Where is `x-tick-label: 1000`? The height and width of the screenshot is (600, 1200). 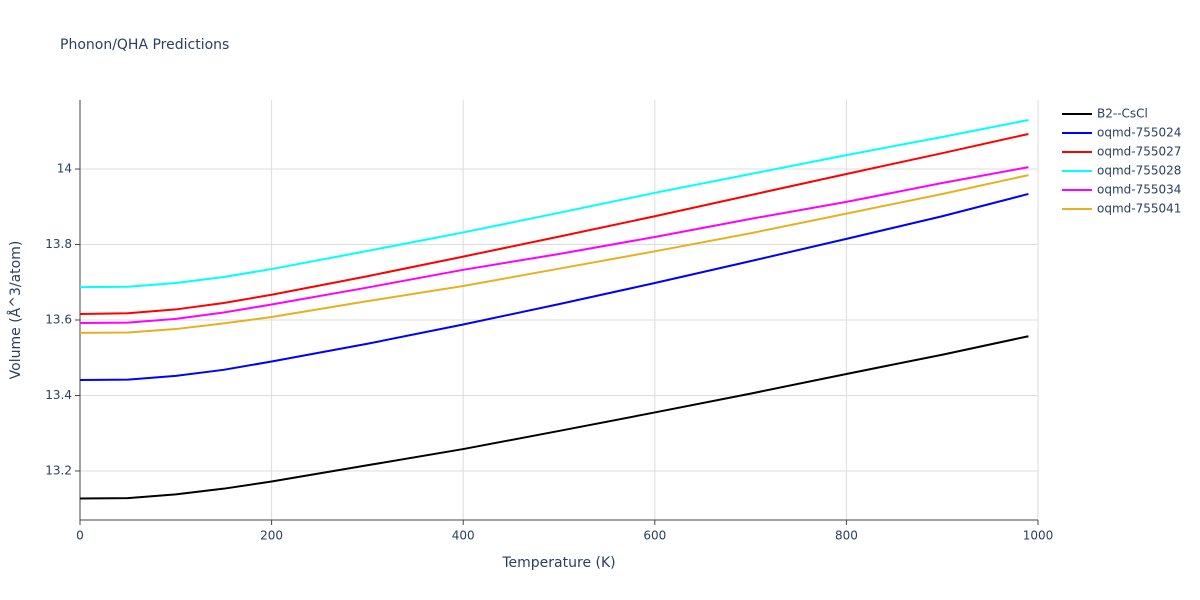 x-tick-label: 1000 is located at coordinates (1038, 536).